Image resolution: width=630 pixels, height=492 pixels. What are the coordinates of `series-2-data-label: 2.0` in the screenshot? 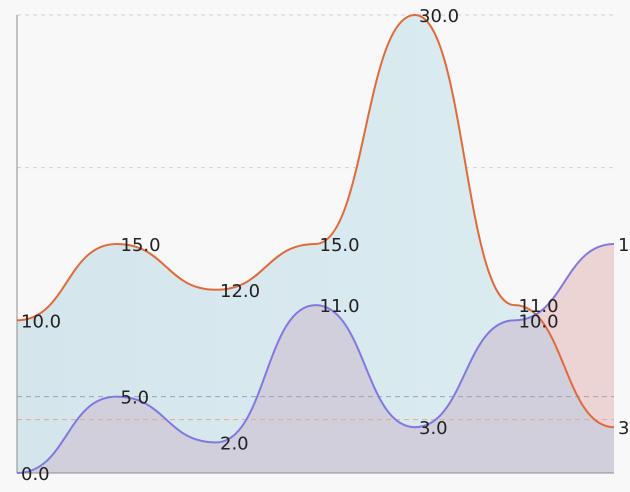 It's located at (234, 443).